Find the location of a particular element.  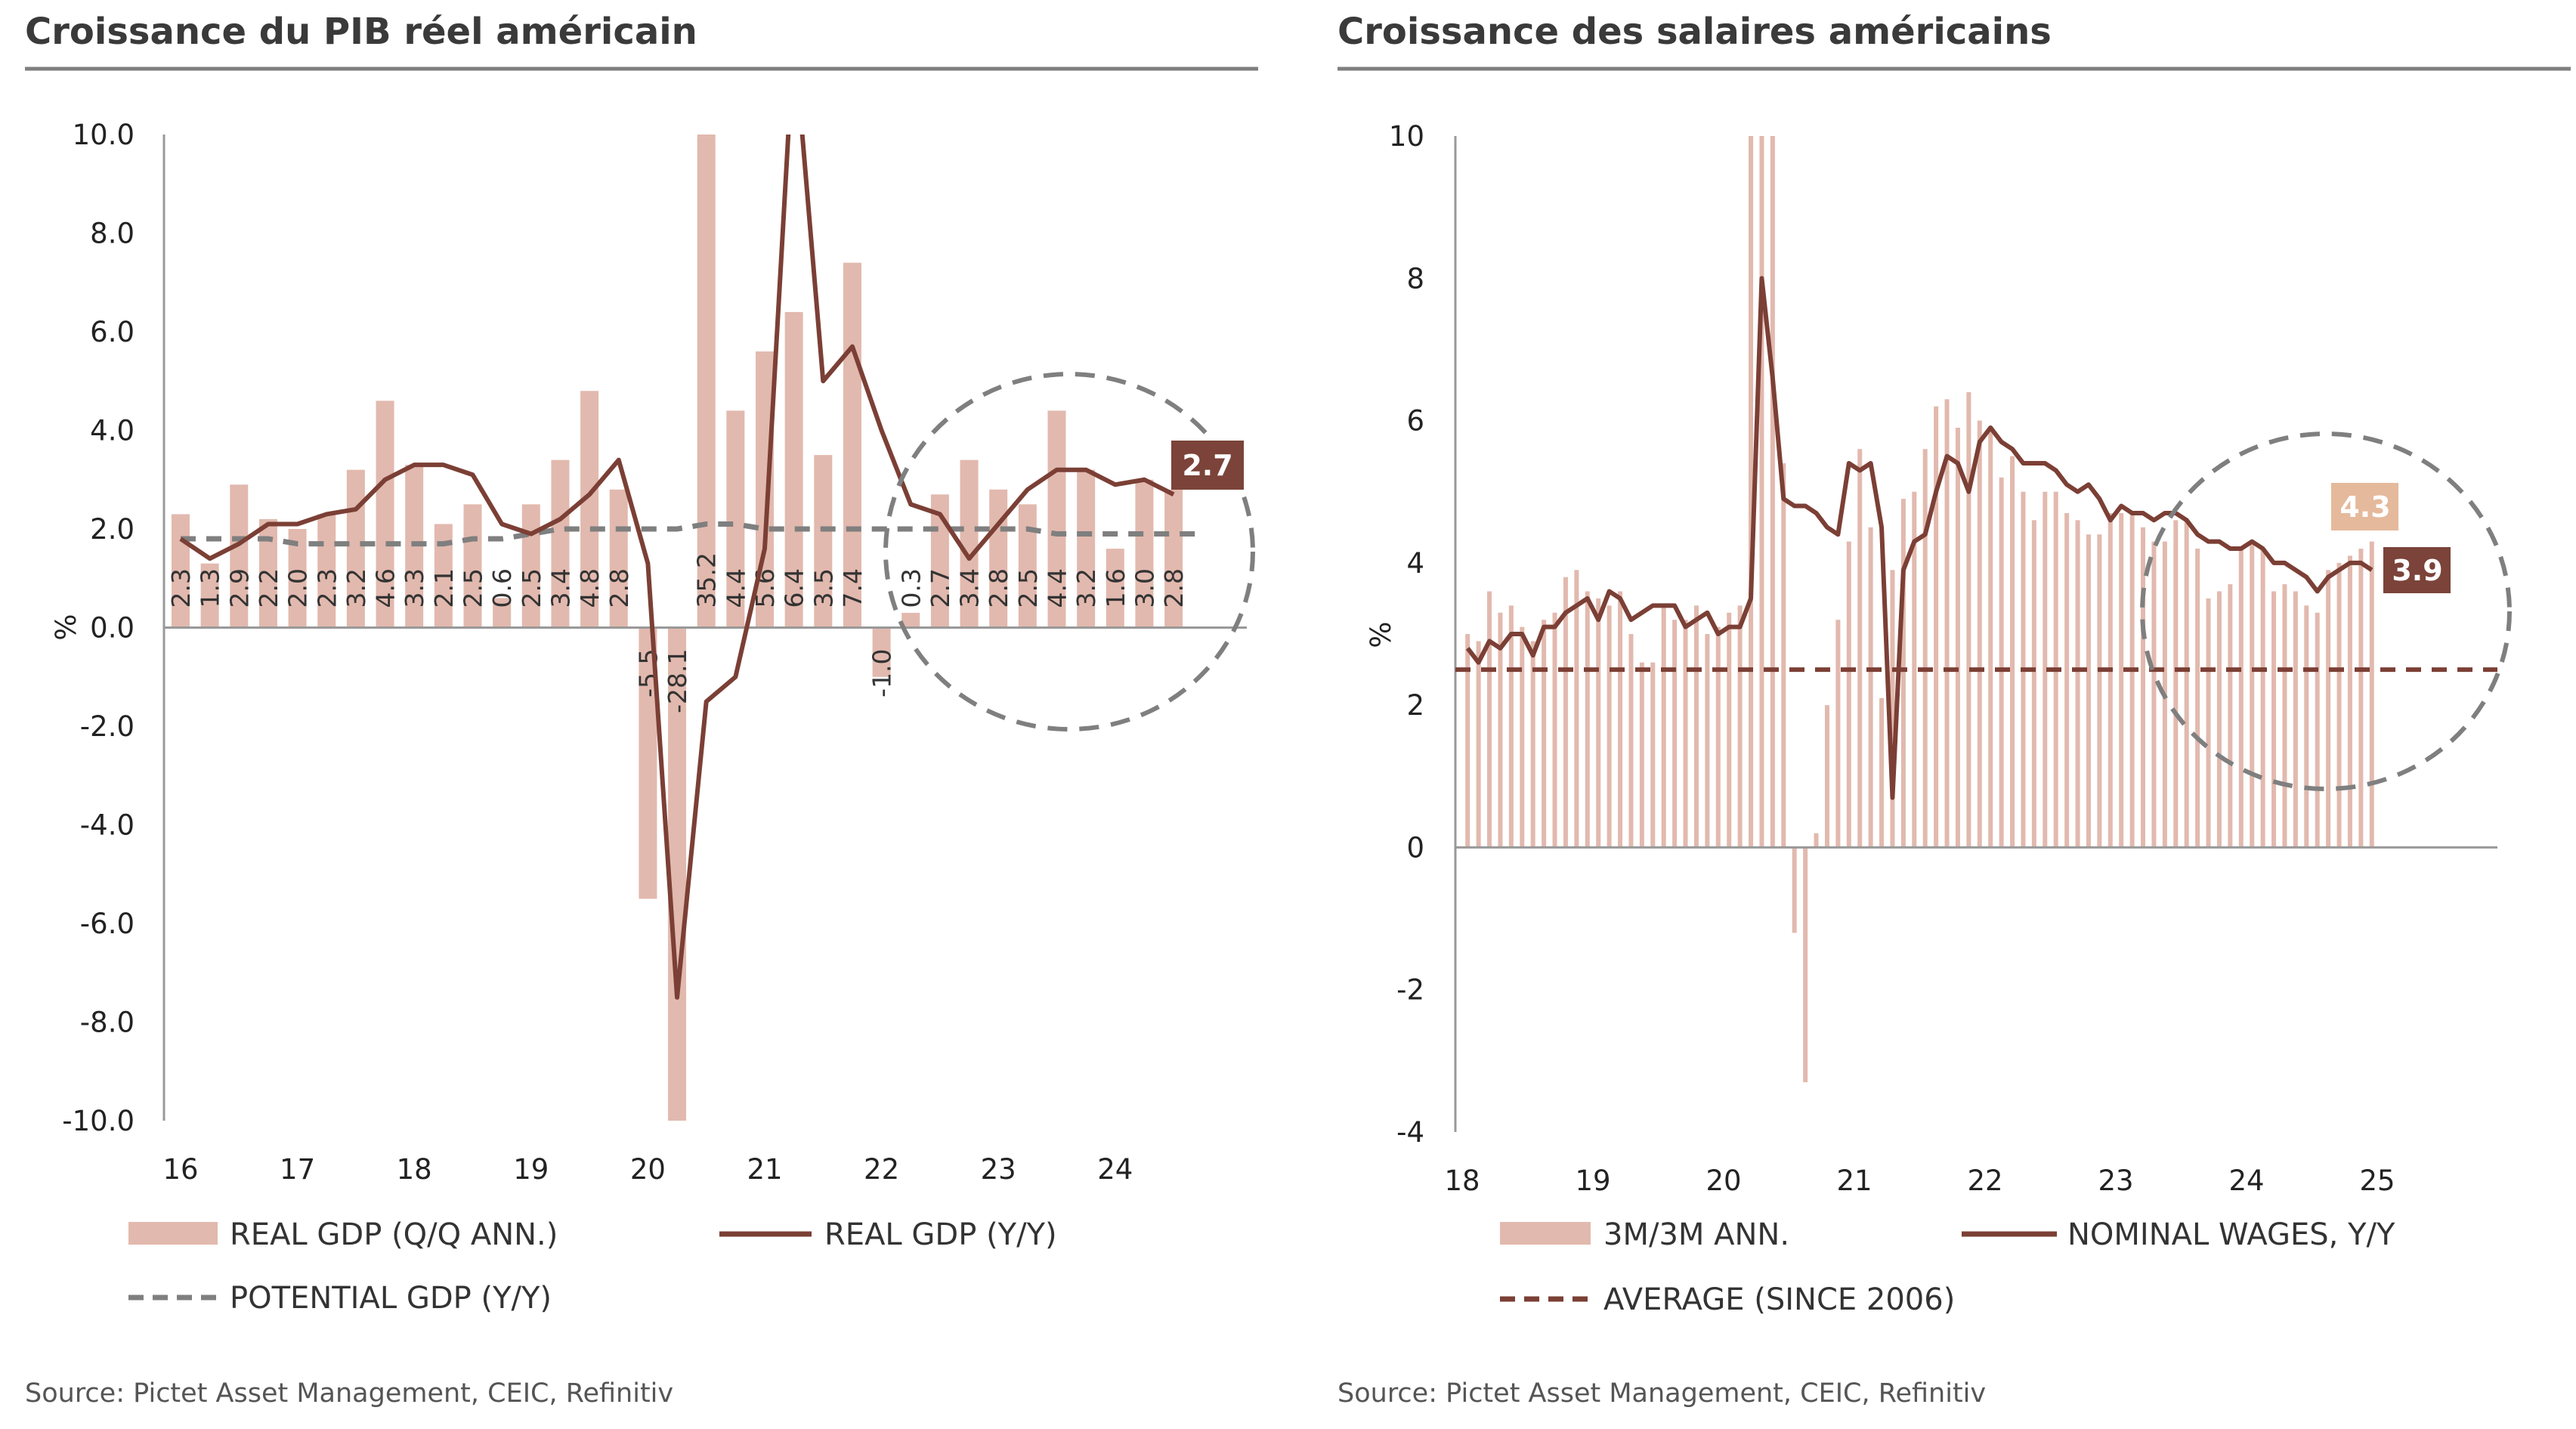

legend-swatch-3m3m is located at coordinates (1545, 1233).